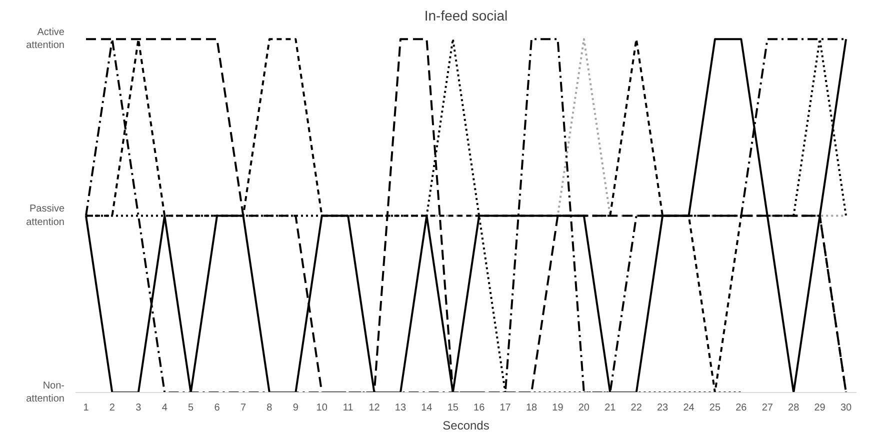 Image resolution: width=871 pixels, height=435 pixels. I want to click on x-tick-label: 30, so click(846, 408).